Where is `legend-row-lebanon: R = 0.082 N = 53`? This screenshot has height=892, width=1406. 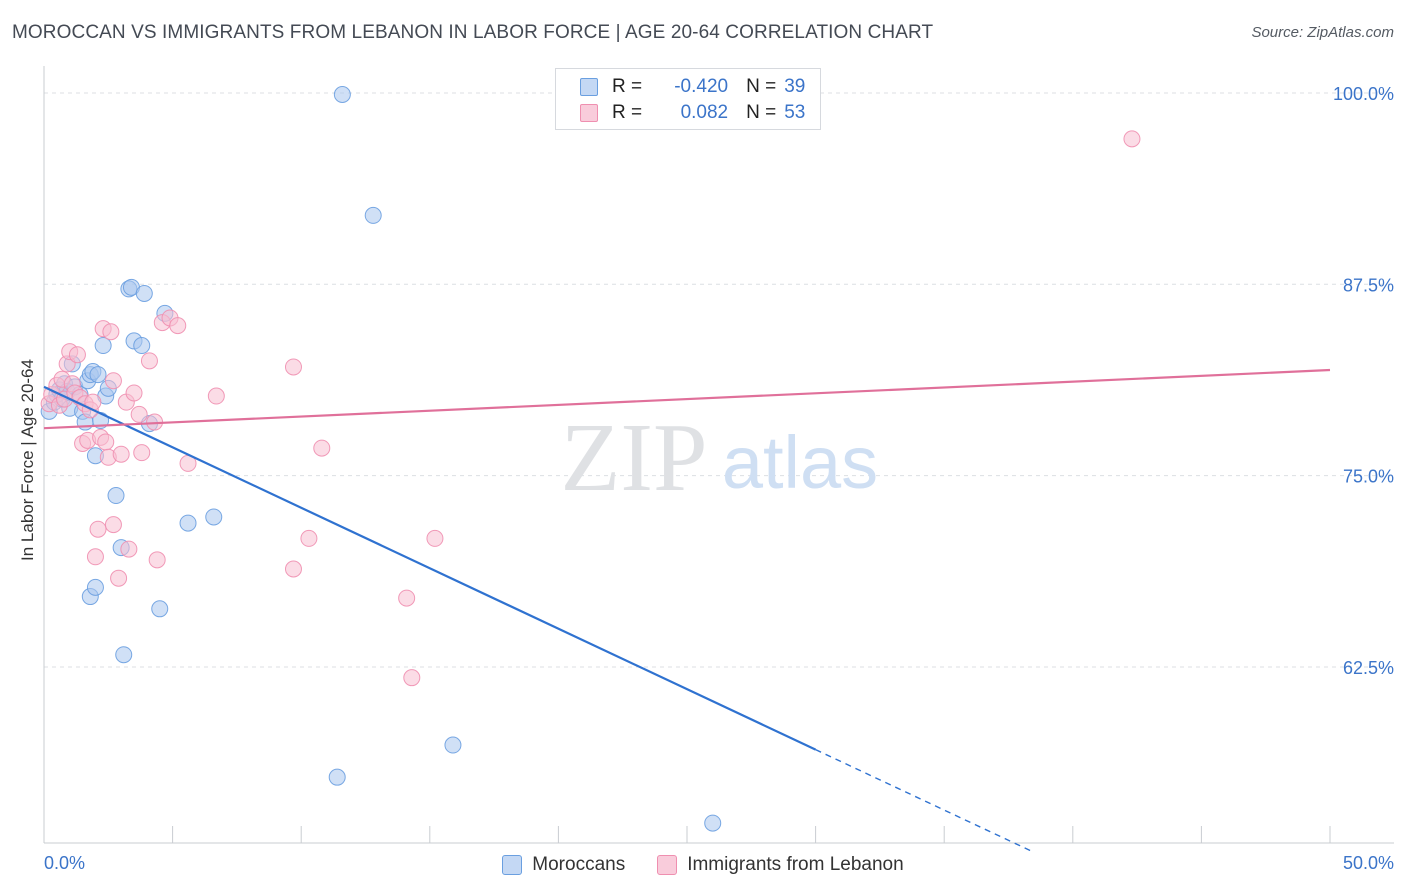 legend-row-lebanon: R = 0.082 N = 53 is located at coordinates (692, 113).